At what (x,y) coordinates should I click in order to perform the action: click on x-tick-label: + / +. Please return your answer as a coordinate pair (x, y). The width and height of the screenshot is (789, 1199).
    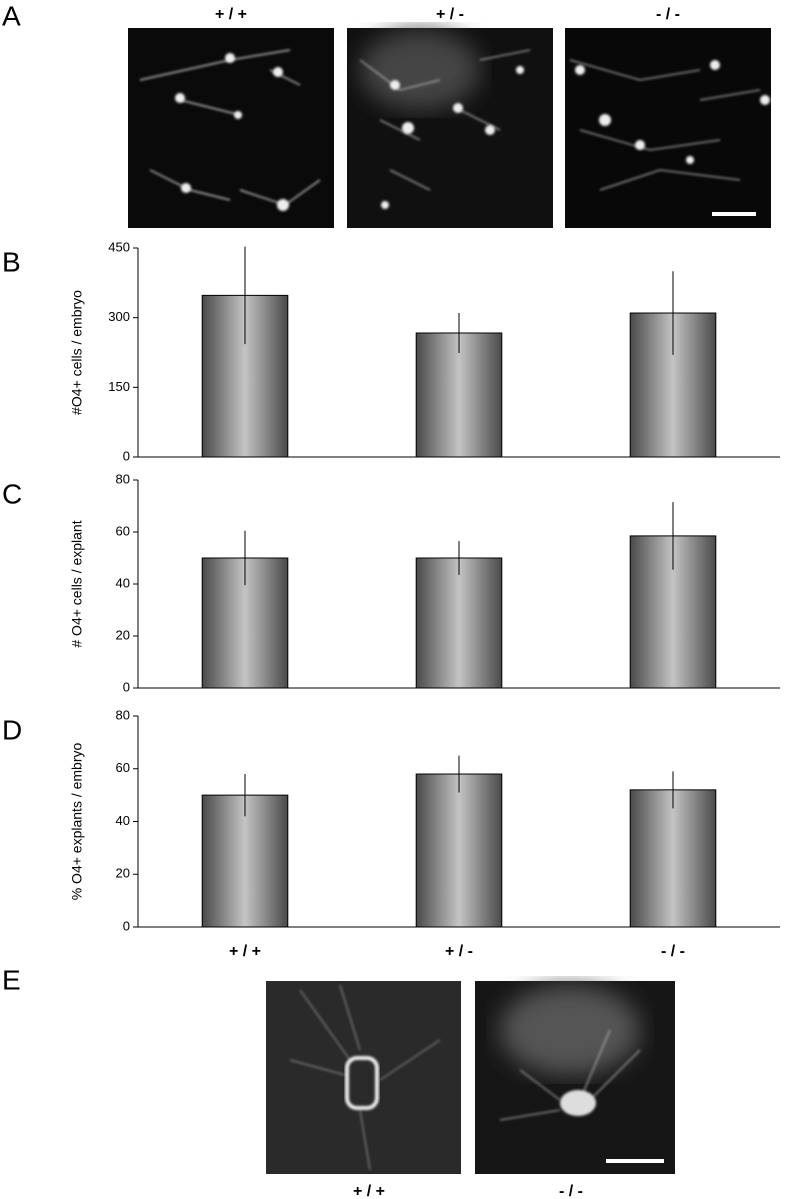
    Looking at the image, I should click on (245, 951).